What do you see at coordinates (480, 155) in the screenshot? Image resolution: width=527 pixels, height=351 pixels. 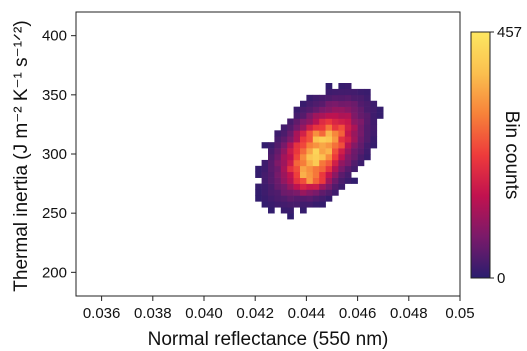 I see `colorbar` at bounding box center [480, 155].